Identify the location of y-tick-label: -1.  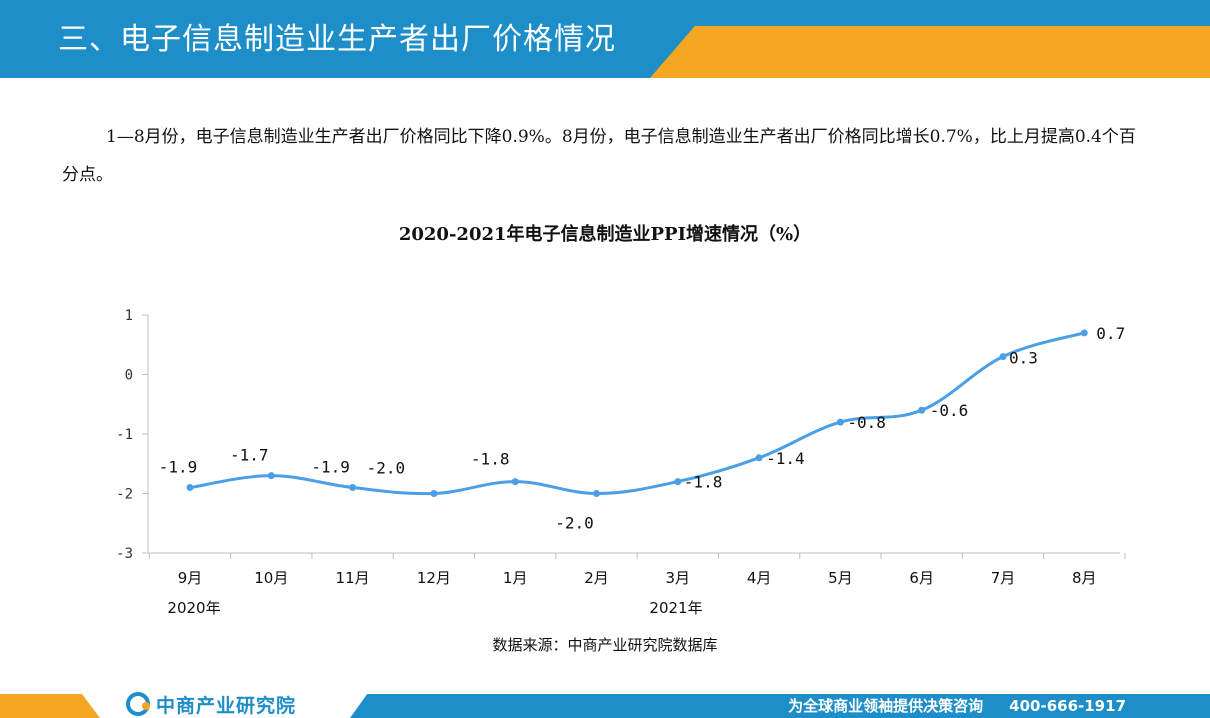
(124, 435).